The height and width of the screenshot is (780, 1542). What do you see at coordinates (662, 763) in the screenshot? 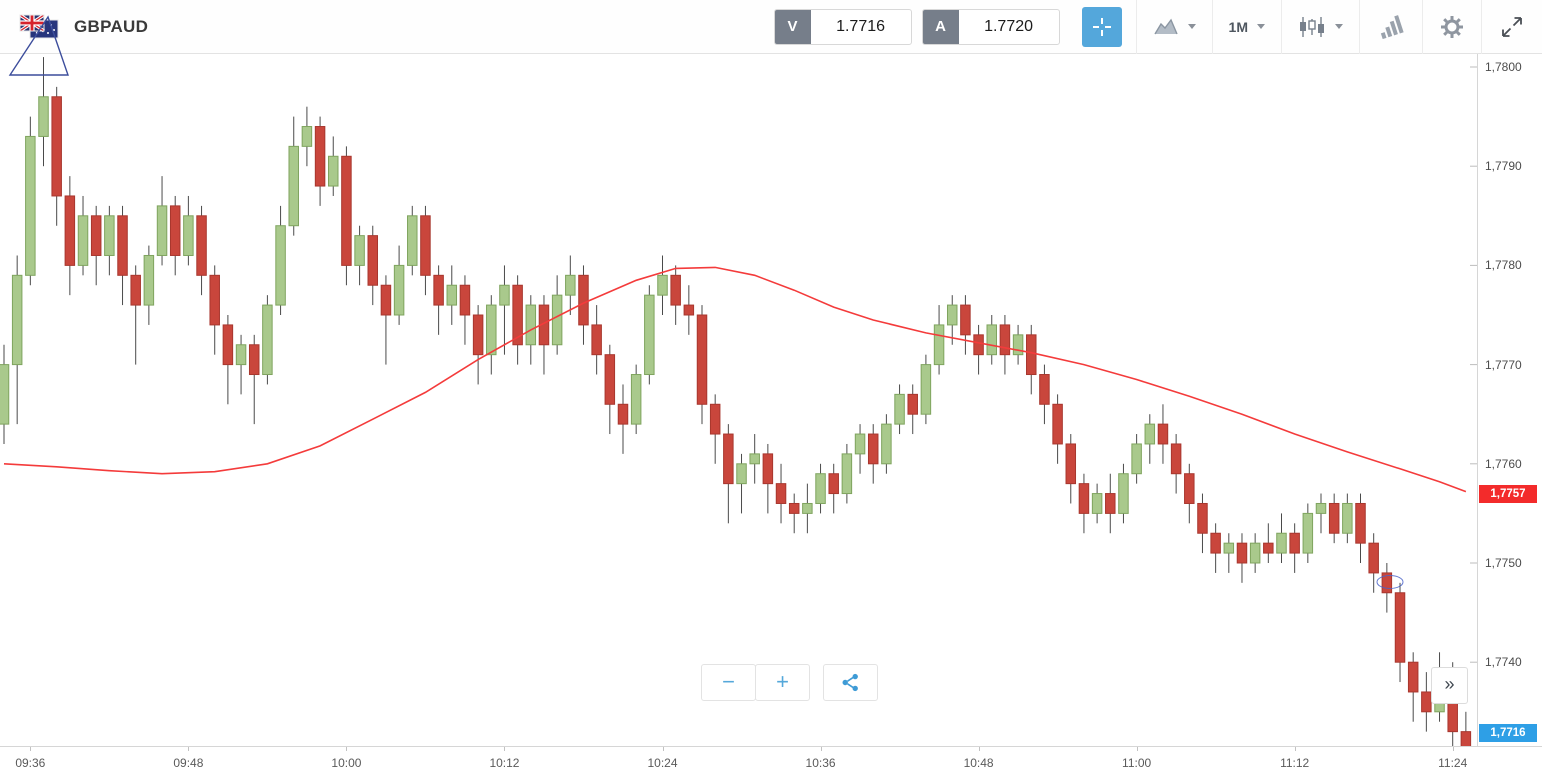
I see `x-axis-label: 10:24` at bounding box center [662, 763].